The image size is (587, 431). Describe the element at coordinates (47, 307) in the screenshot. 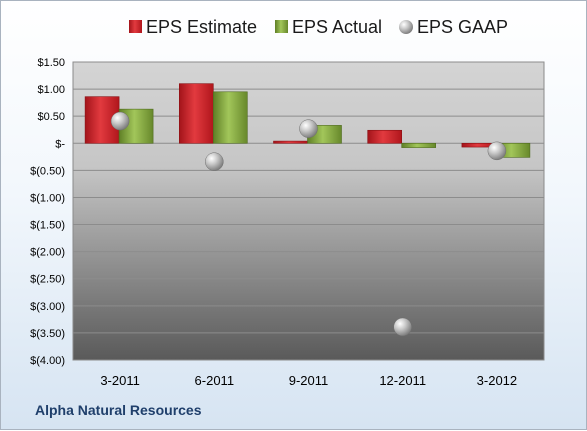

I see `y-tick-label: $(3.00)` at that location.